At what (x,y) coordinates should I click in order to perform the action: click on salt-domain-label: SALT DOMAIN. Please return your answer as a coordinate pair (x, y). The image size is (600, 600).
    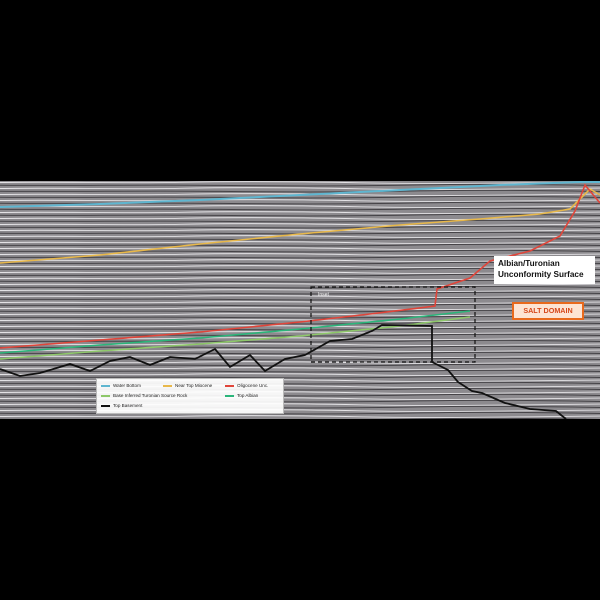
    Looking at the image, I should click on (548, 311).